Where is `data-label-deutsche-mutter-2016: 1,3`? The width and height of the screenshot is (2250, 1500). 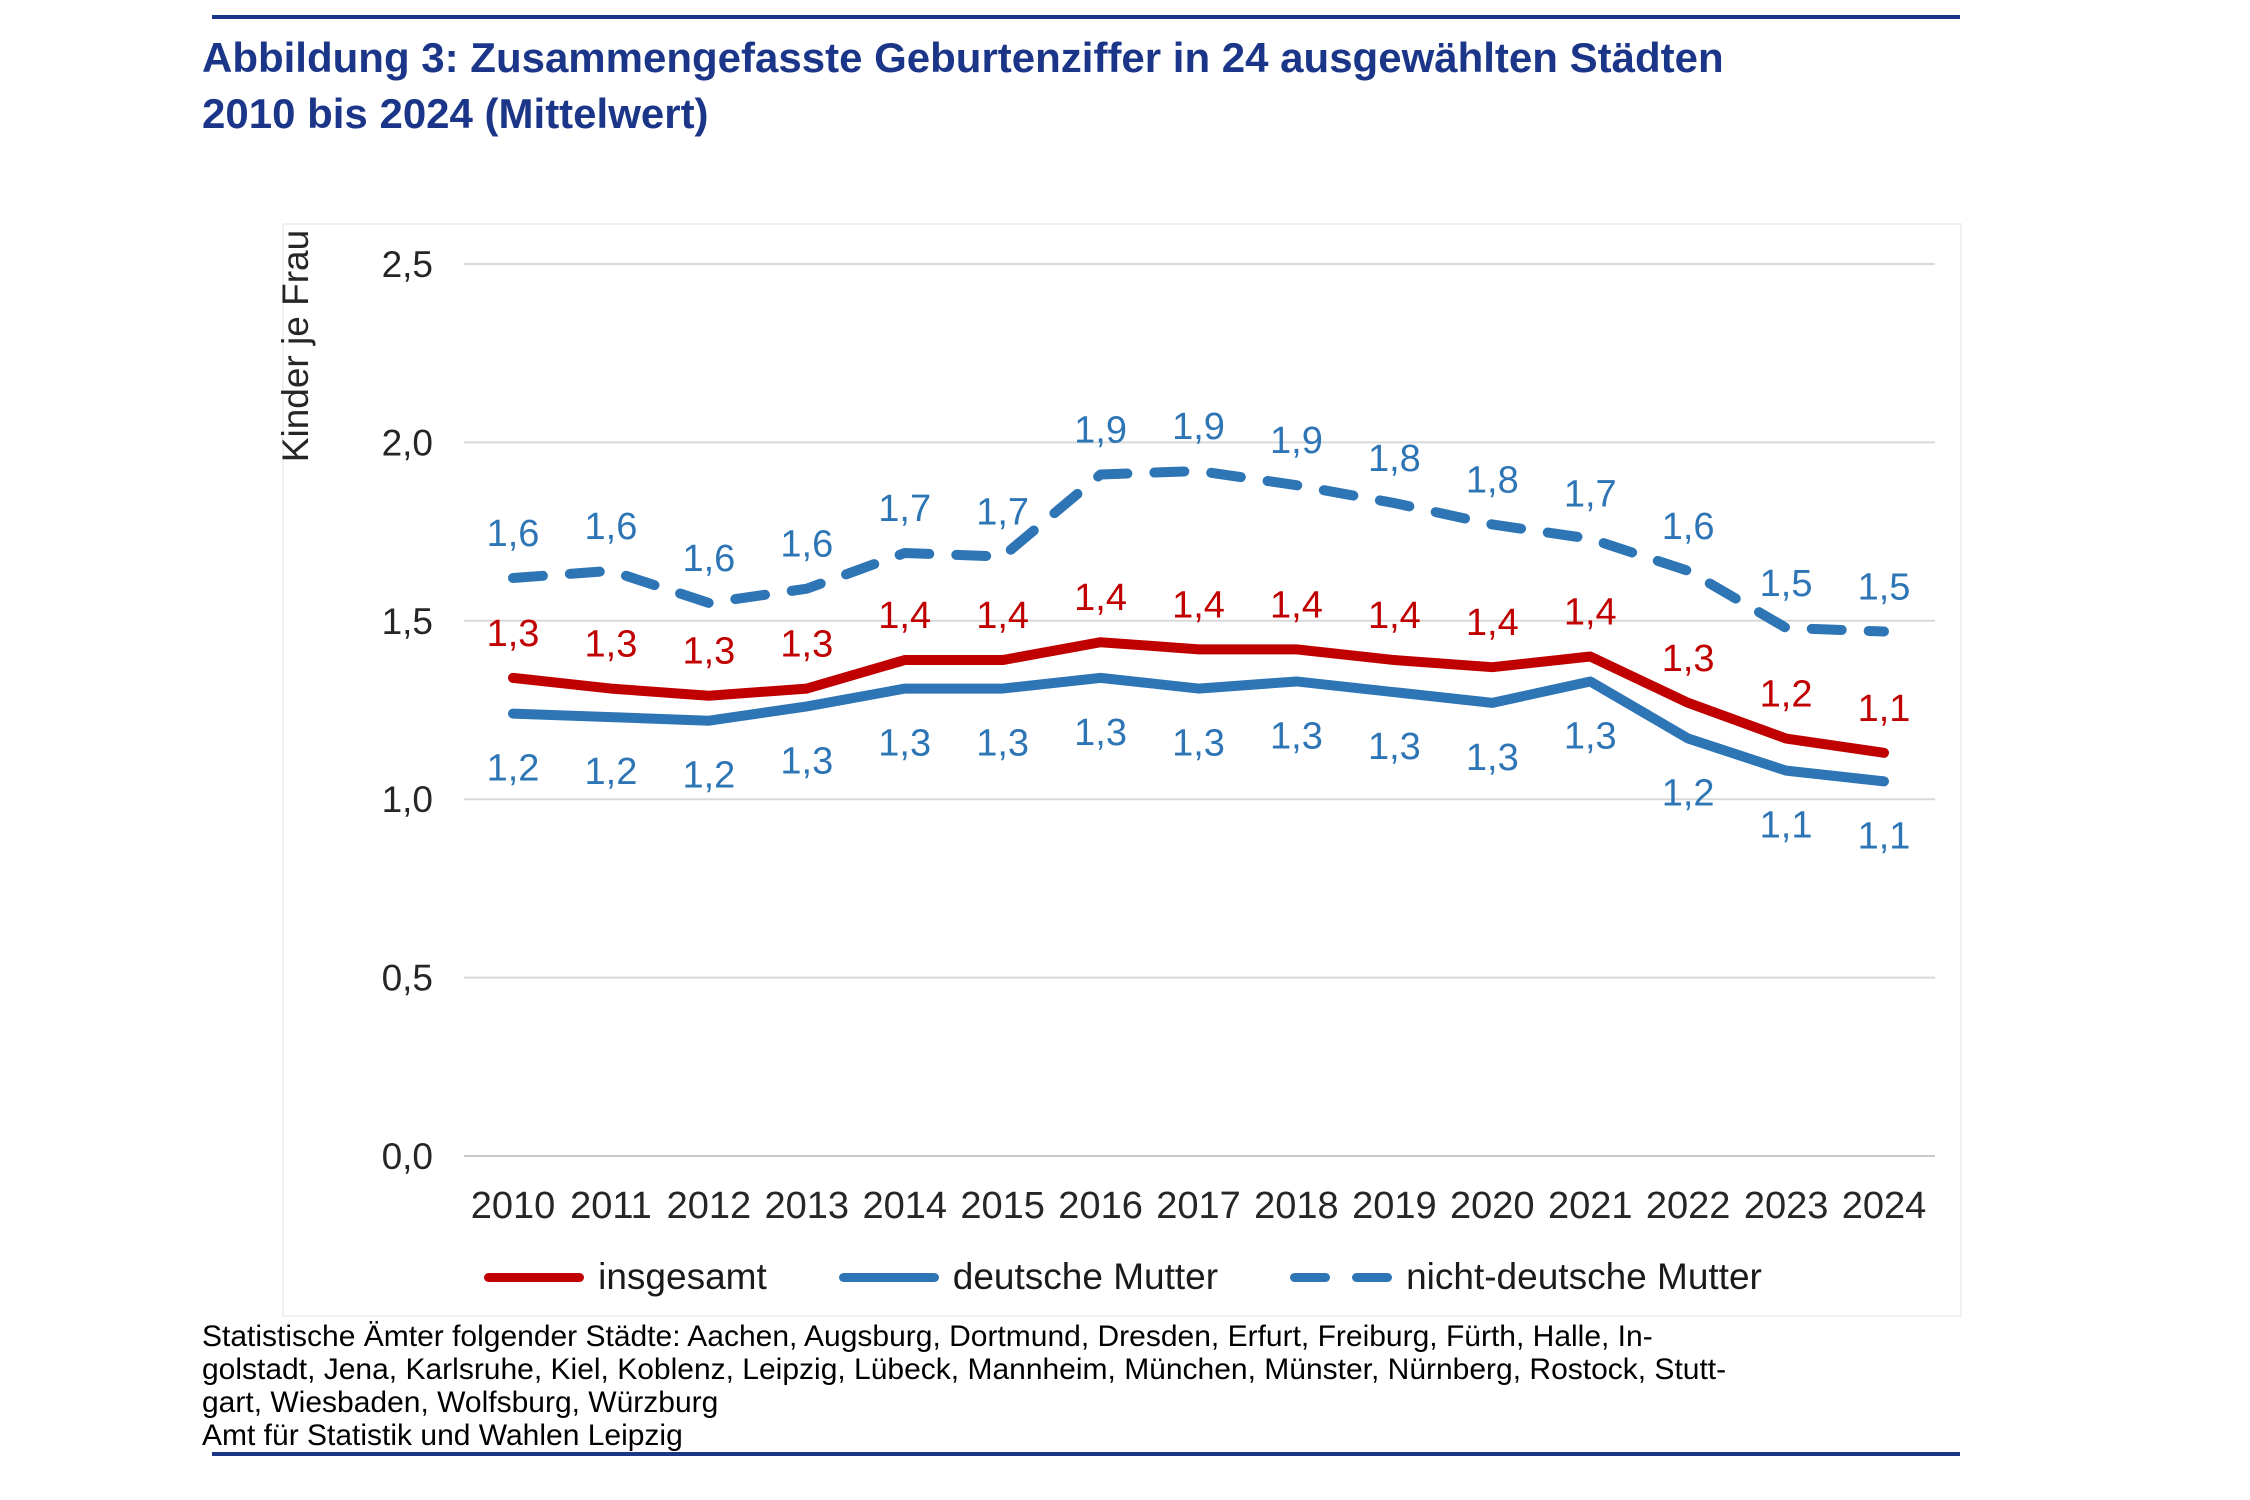 data-label-deutsche-mutter-2016: 1,3 is located at coordinates (1100, 733).